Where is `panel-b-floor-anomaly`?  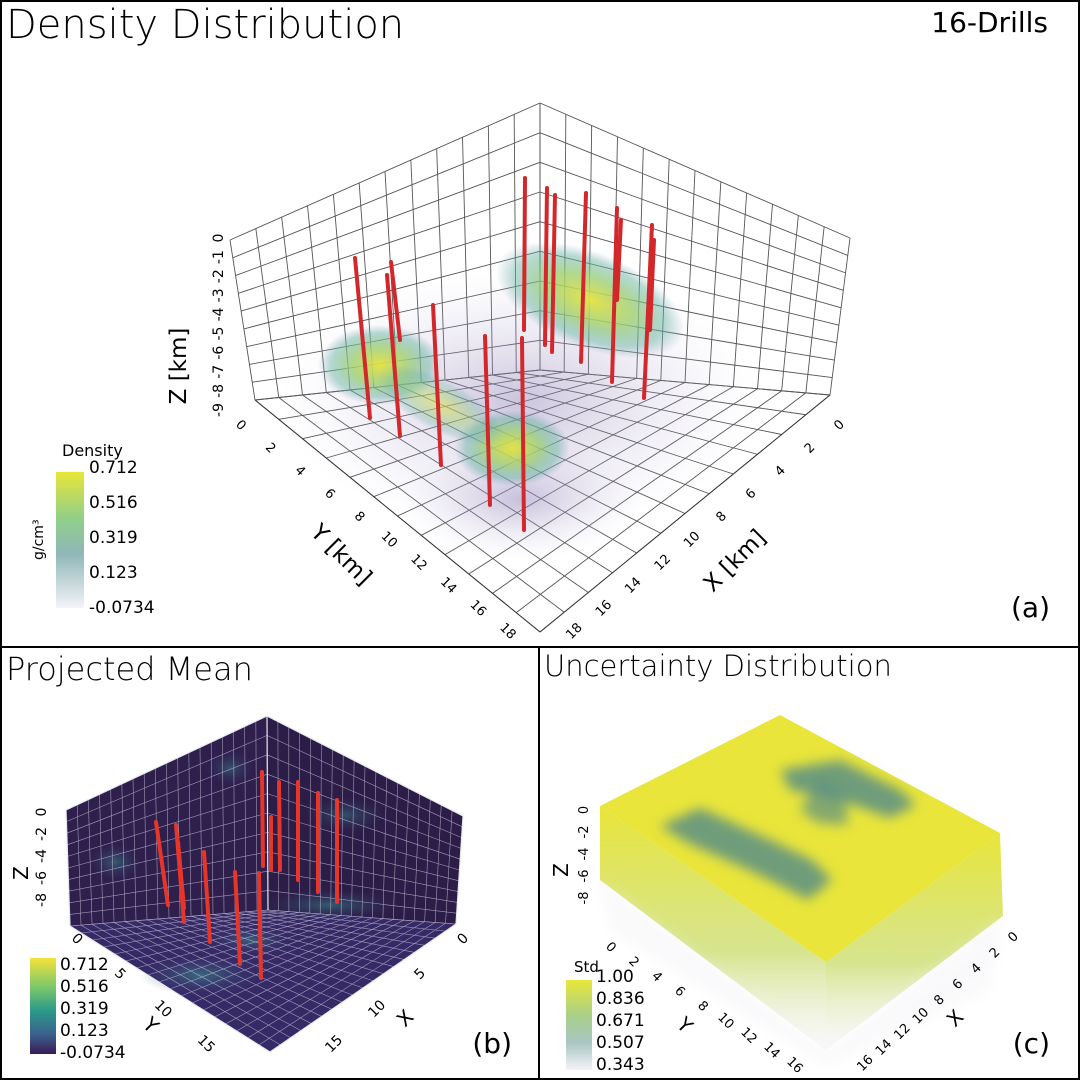 panel-b-floor-anomaly is located at coordinates (200, 975).